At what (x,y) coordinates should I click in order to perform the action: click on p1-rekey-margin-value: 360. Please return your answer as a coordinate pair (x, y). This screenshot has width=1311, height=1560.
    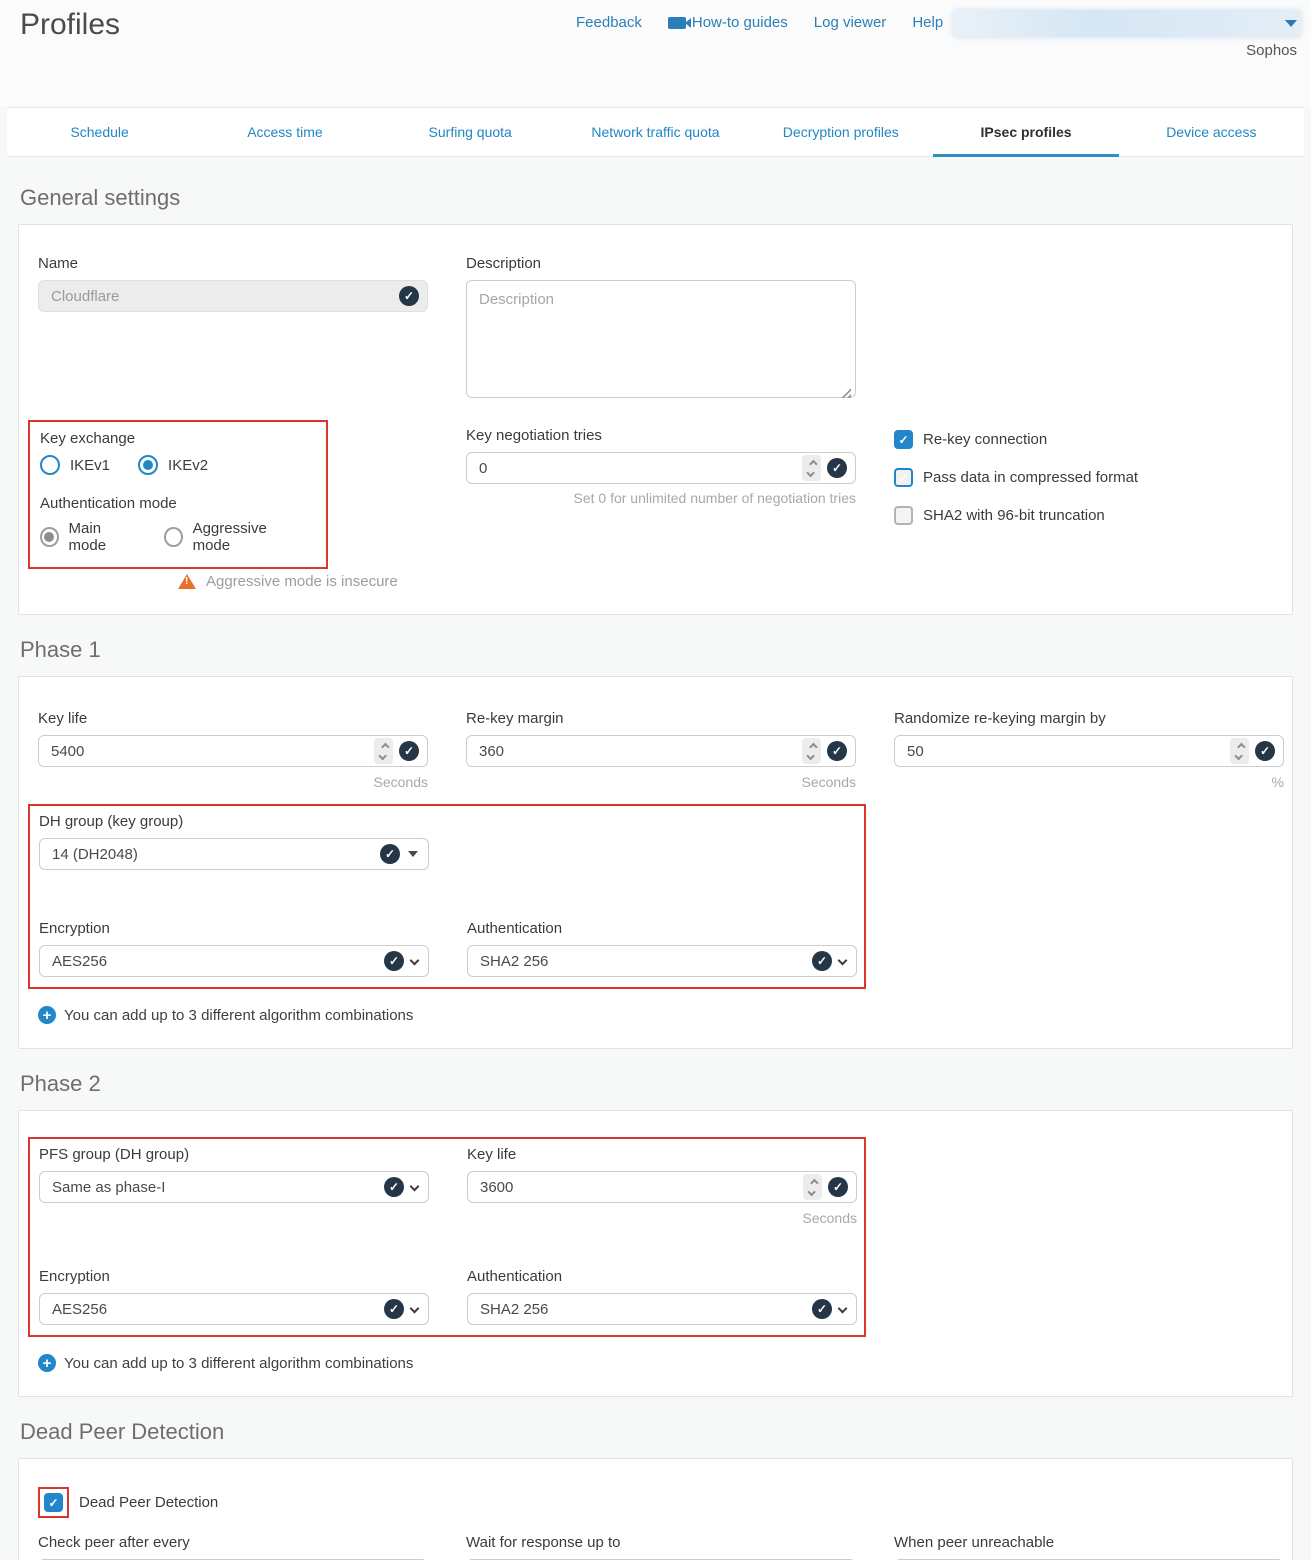
    Looking at the image, I should click on (492, 751).